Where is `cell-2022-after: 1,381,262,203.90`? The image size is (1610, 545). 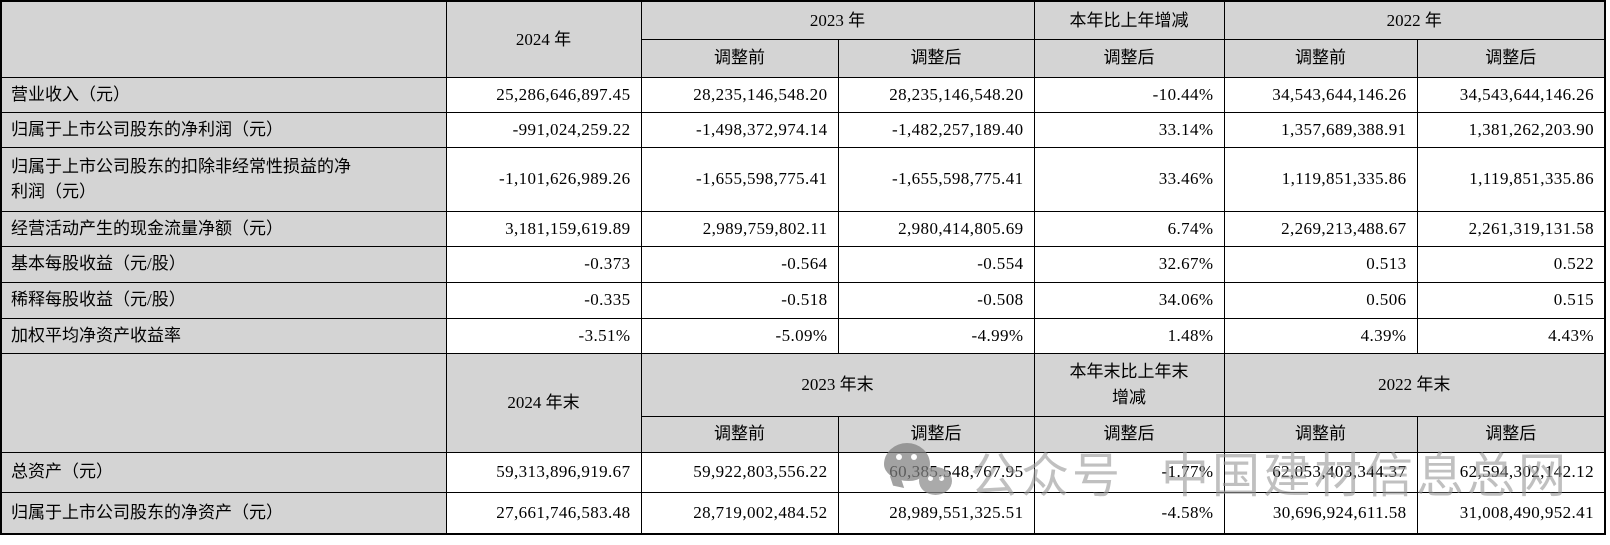
cell-2022-after: 1,381,262,203.90 is located at coordinates (1511, 129).